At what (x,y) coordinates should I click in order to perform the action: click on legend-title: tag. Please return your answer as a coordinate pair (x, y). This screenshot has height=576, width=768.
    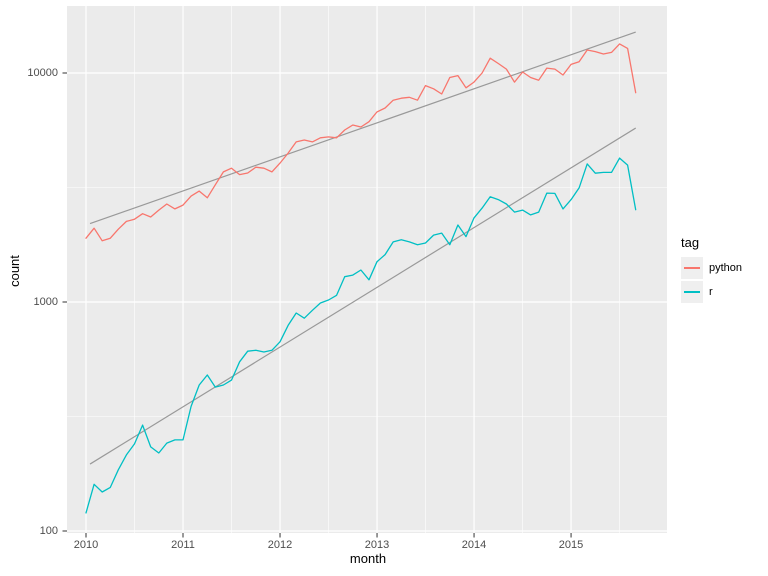
    Looking at the image, I should click on (690, 242).